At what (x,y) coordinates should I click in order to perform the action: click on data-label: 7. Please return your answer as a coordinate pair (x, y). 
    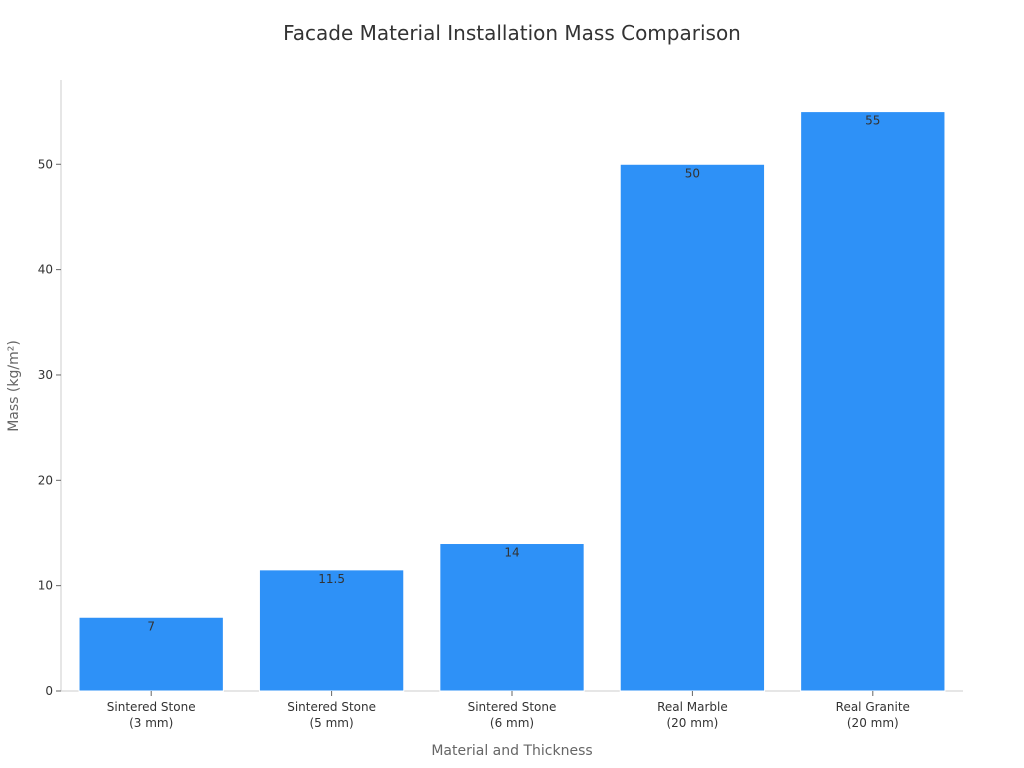
    Looking at the image, I should click on (151, 626).